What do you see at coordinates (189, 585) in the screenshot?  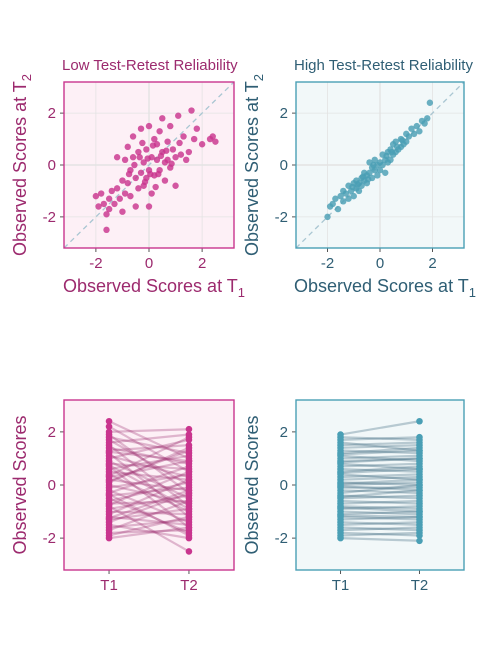 I see `x-tick-label: T2` at bounding box center [189, 585].